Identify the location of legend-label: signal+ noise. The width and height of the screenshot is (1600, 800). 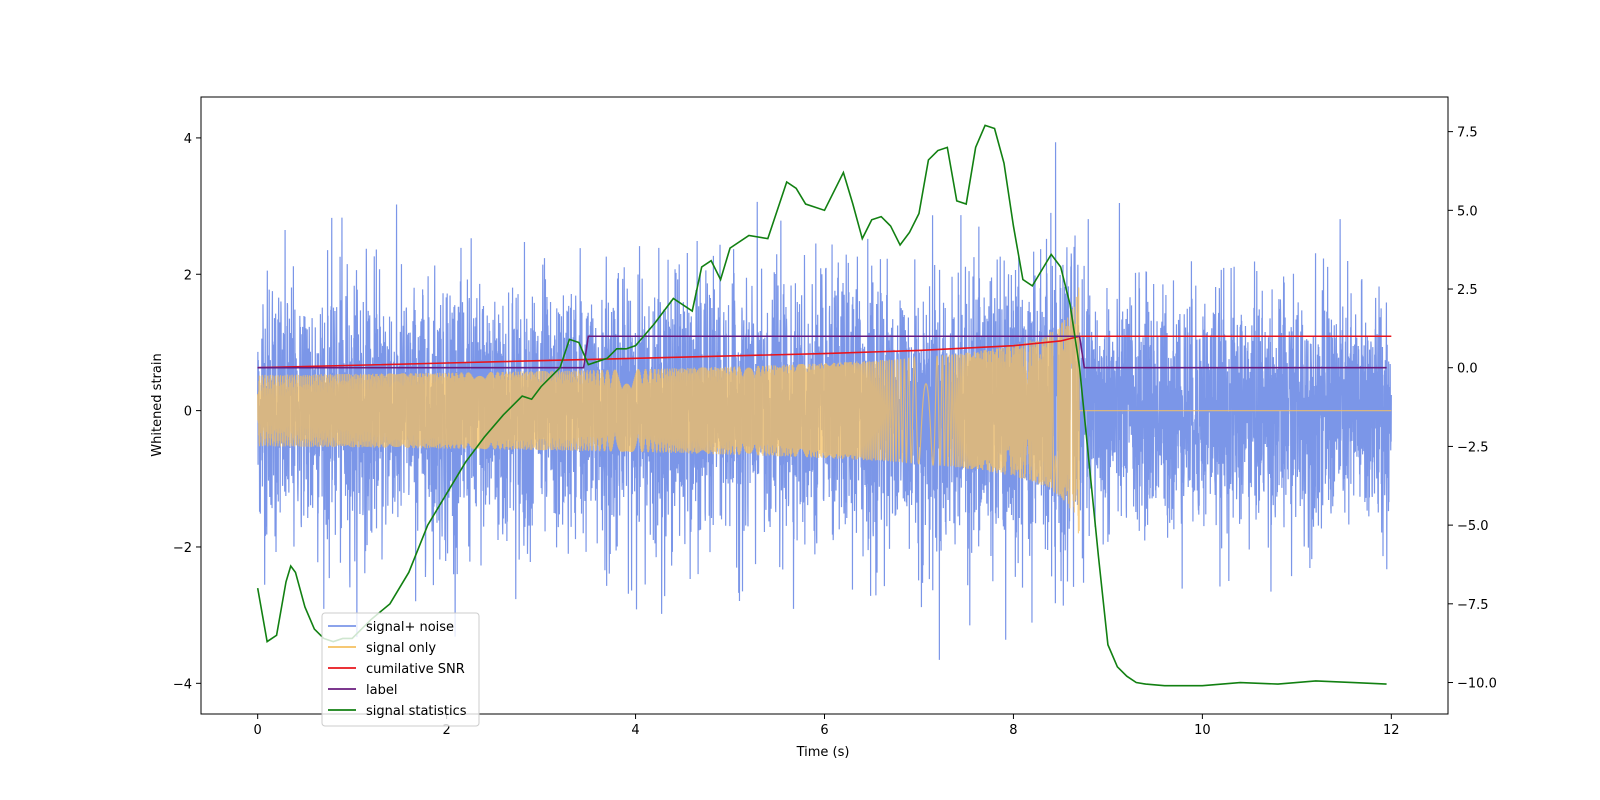
(410, 627).